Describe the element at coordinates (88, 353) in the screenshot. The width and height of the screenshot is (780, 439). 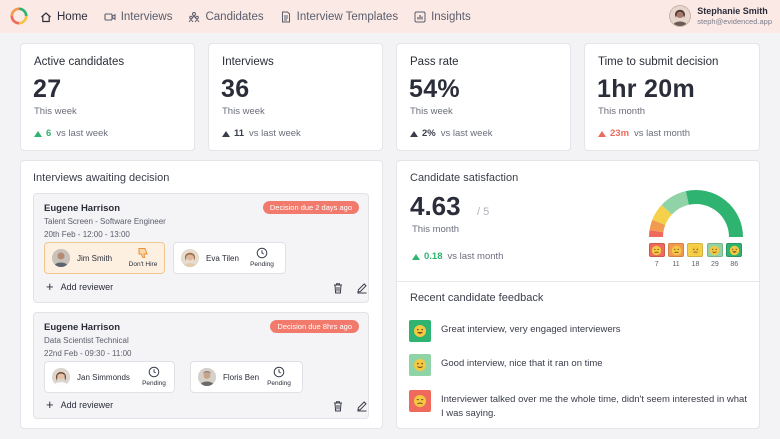
I see `interview-date: 22nd Feb - 09:30 - 11:00` at that location.